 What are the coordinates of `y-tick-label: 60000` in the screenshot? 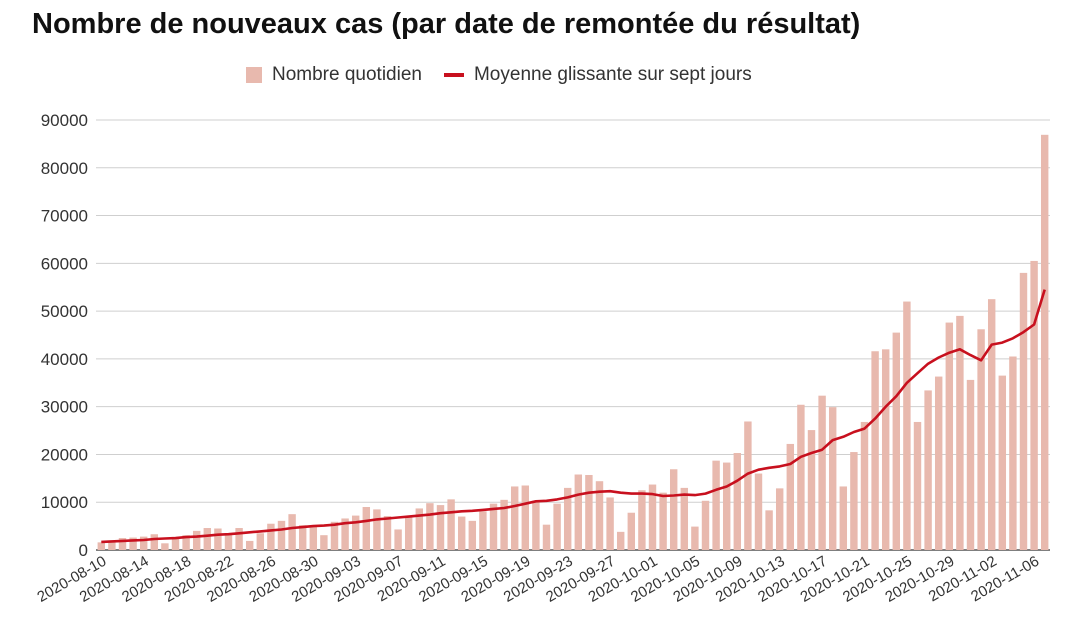 It's located at (64, 263).